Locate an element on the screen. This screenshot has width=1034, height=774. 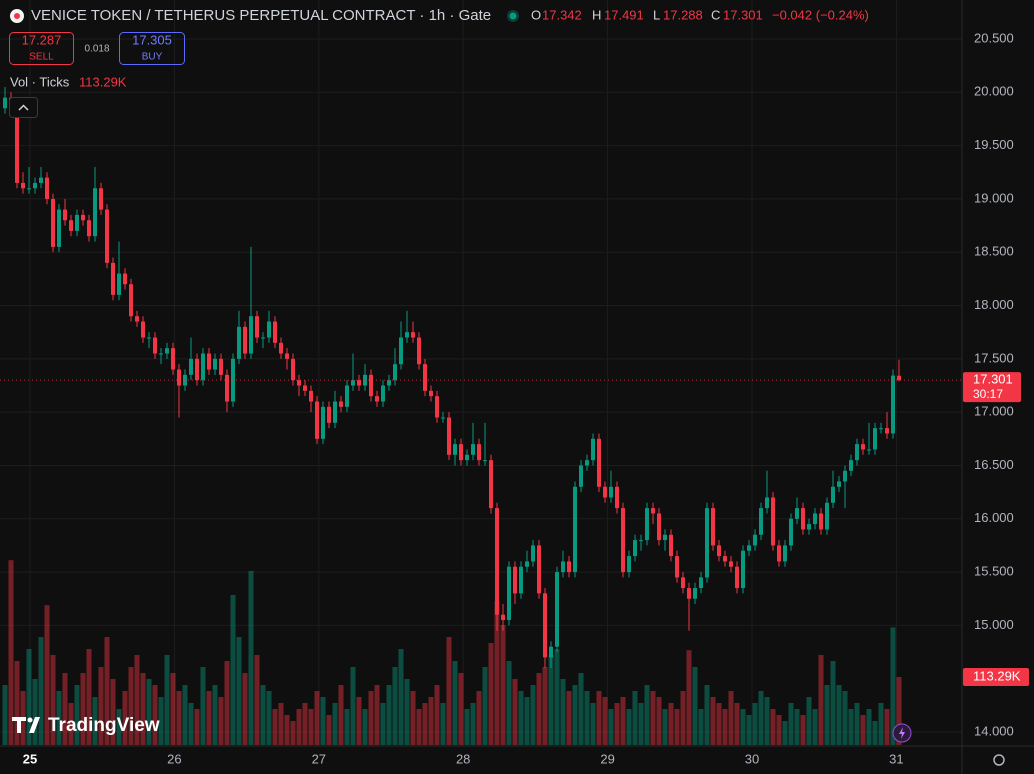
ohlc-value: 17.288 is located at coordinates (683, 14).